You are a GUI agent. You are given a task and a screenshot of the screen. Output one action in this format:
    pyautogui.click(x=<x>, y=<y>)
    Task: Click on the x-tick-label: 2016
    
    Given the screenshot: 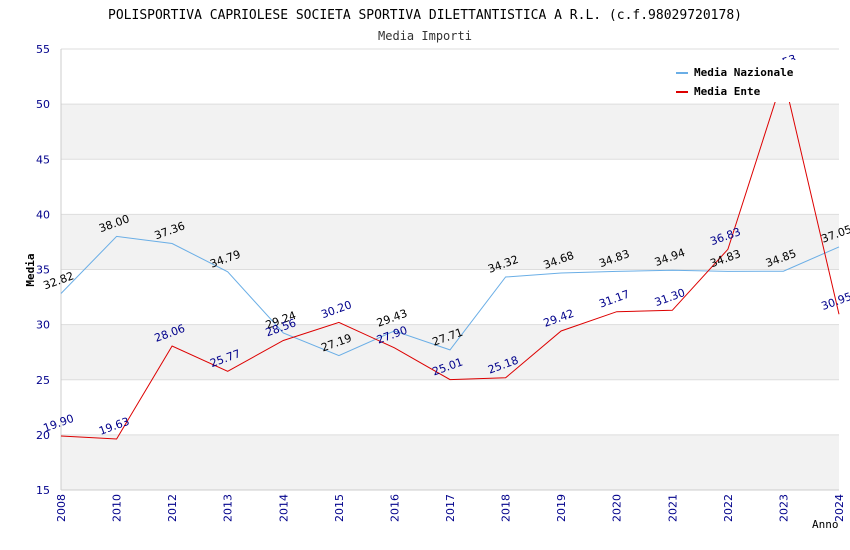 What is the action you would take?
    pyautogui.click(x=394, y=508)
    